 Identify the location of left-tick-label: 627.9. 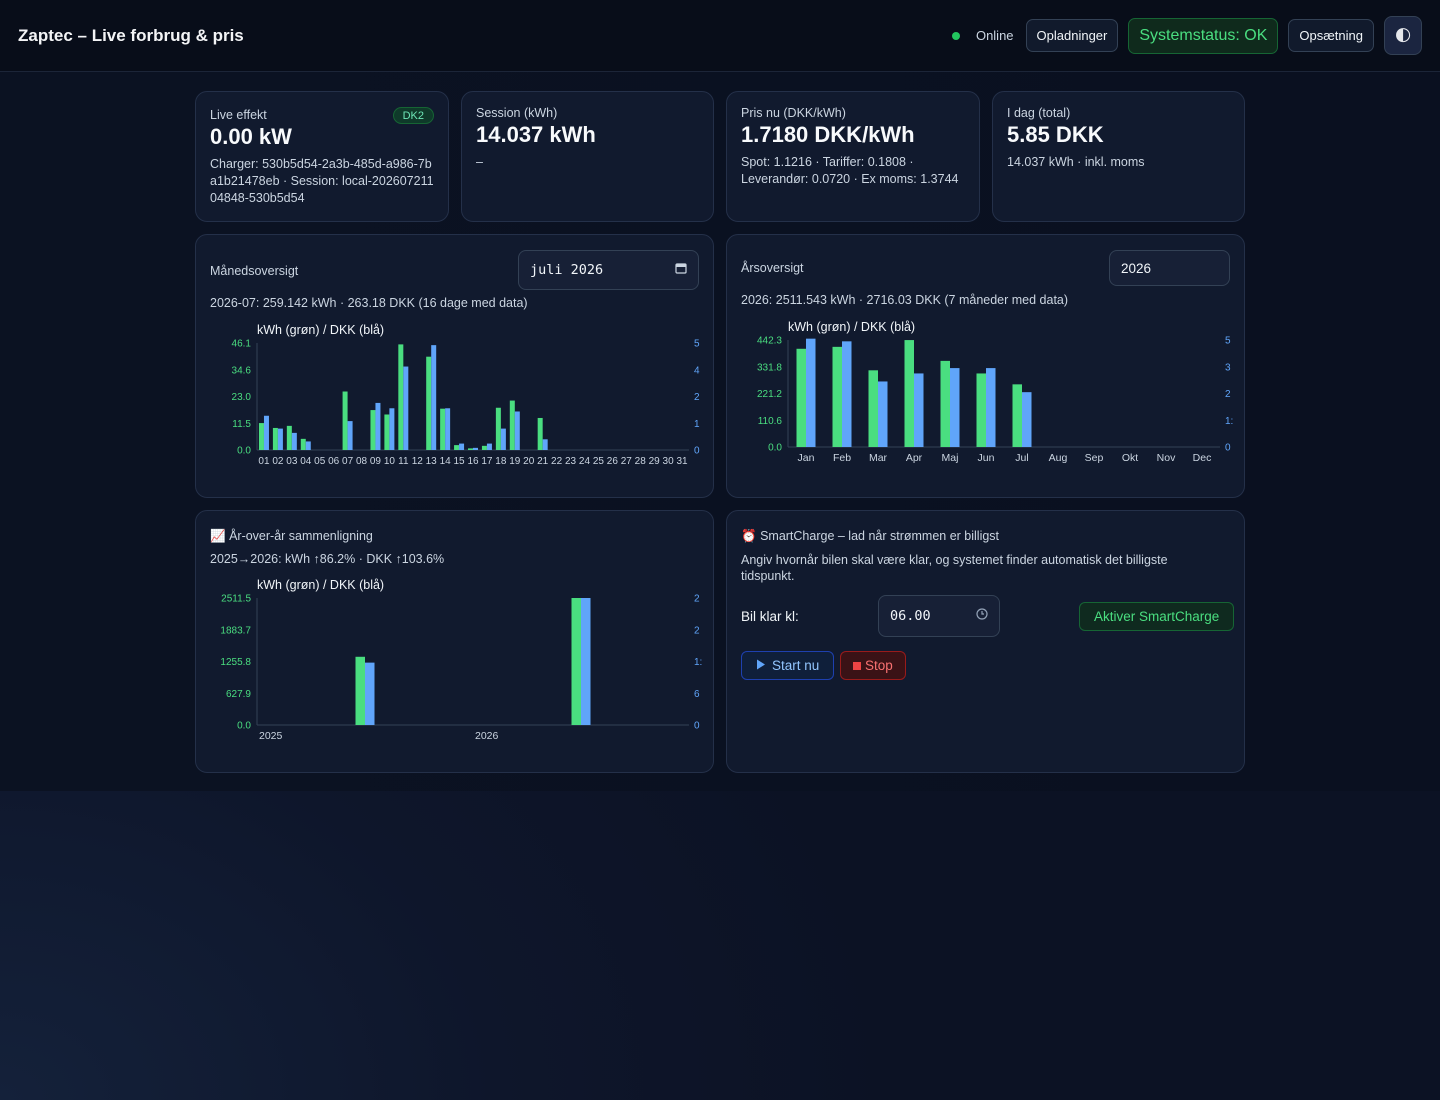
(238, 694).